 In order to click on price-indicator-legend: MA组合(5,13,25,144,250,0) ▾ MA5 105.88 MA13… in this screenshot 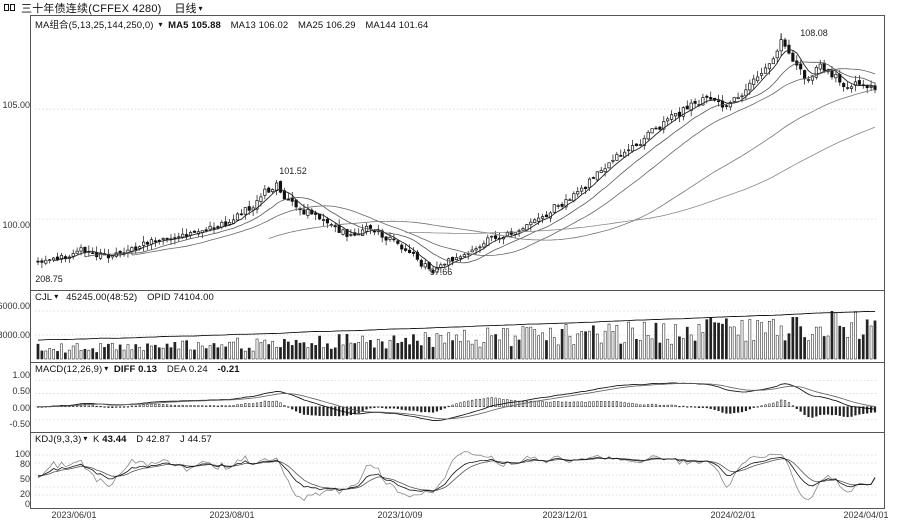, I will do `click(235, 24)`.